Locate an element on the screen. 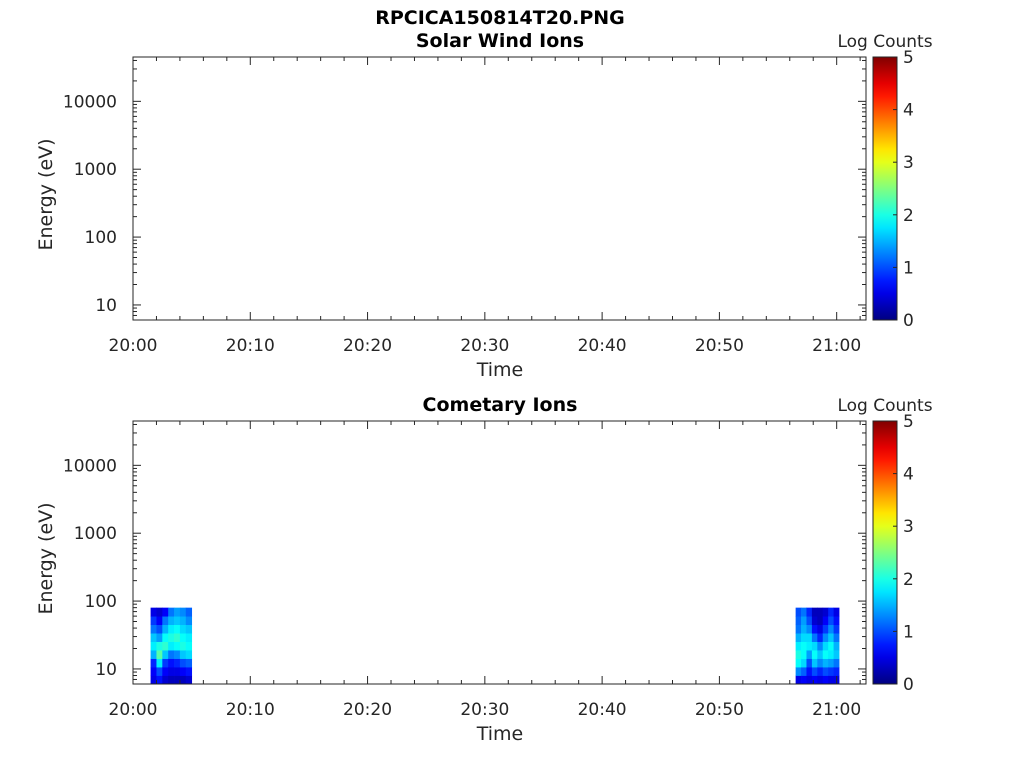  colorbar-tick-label: 5 is located at coordinates (908, 422).